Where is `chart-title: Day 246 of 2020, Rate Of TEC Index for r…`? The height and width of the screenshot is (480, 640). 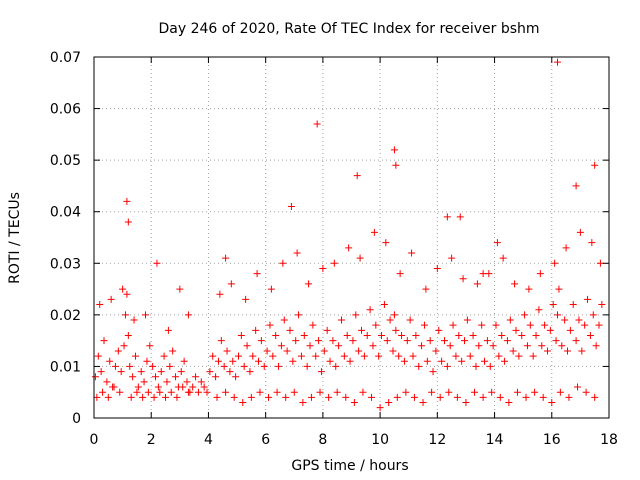 chart-title: Day 246 of 2020, Rate Of TEC Index for r… is located at coordinates (348, 29).